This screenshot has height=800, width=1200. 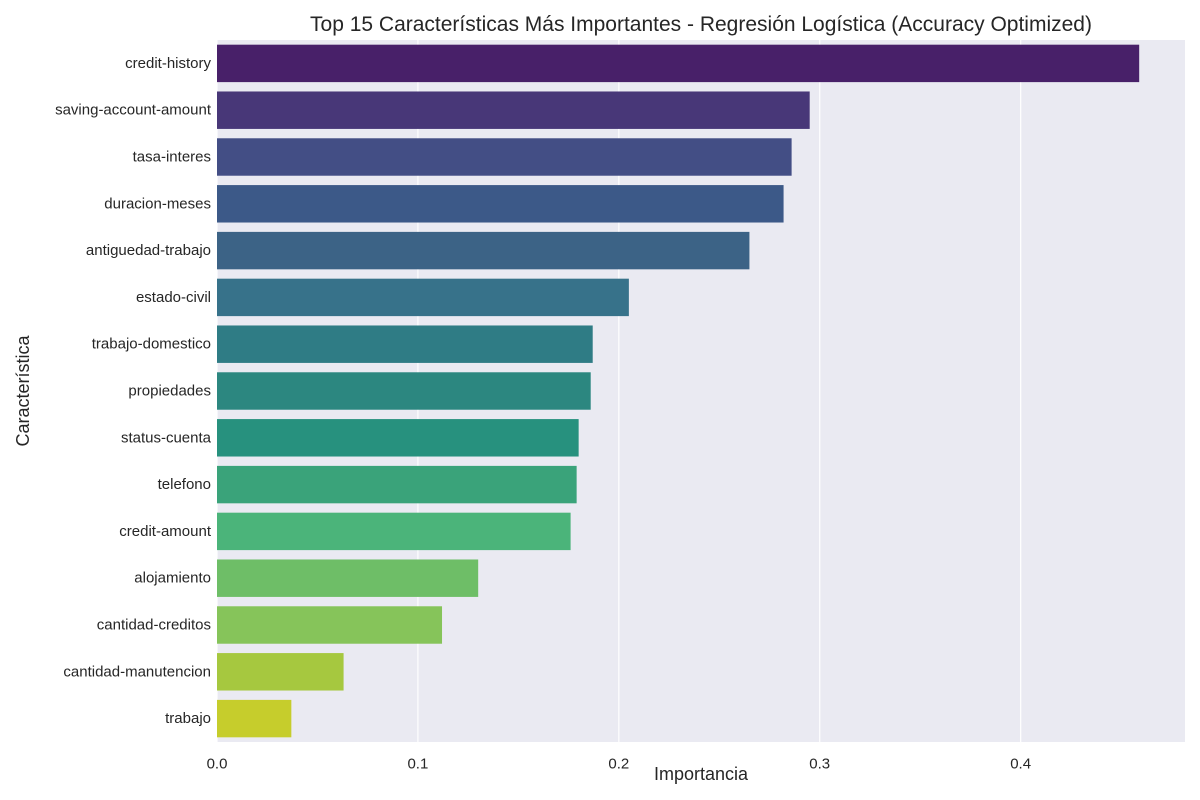 I want to click on category-label: status-cuenta, so click(x=166, y=437).